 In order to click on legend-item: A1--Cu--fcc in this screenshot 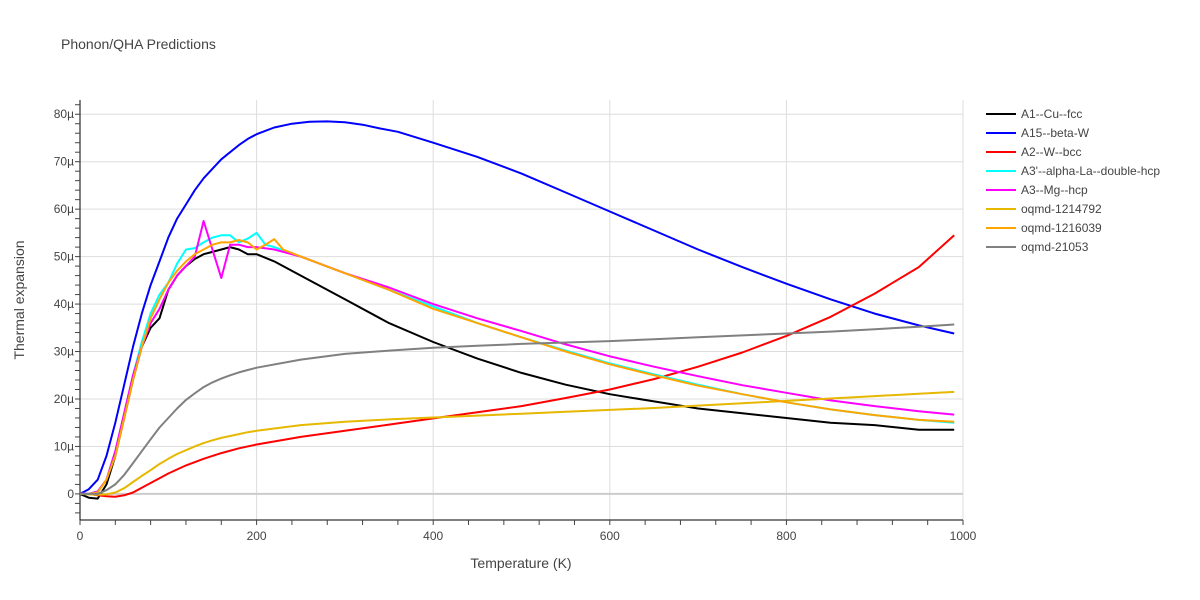, I will do `click(1034, 114)`.